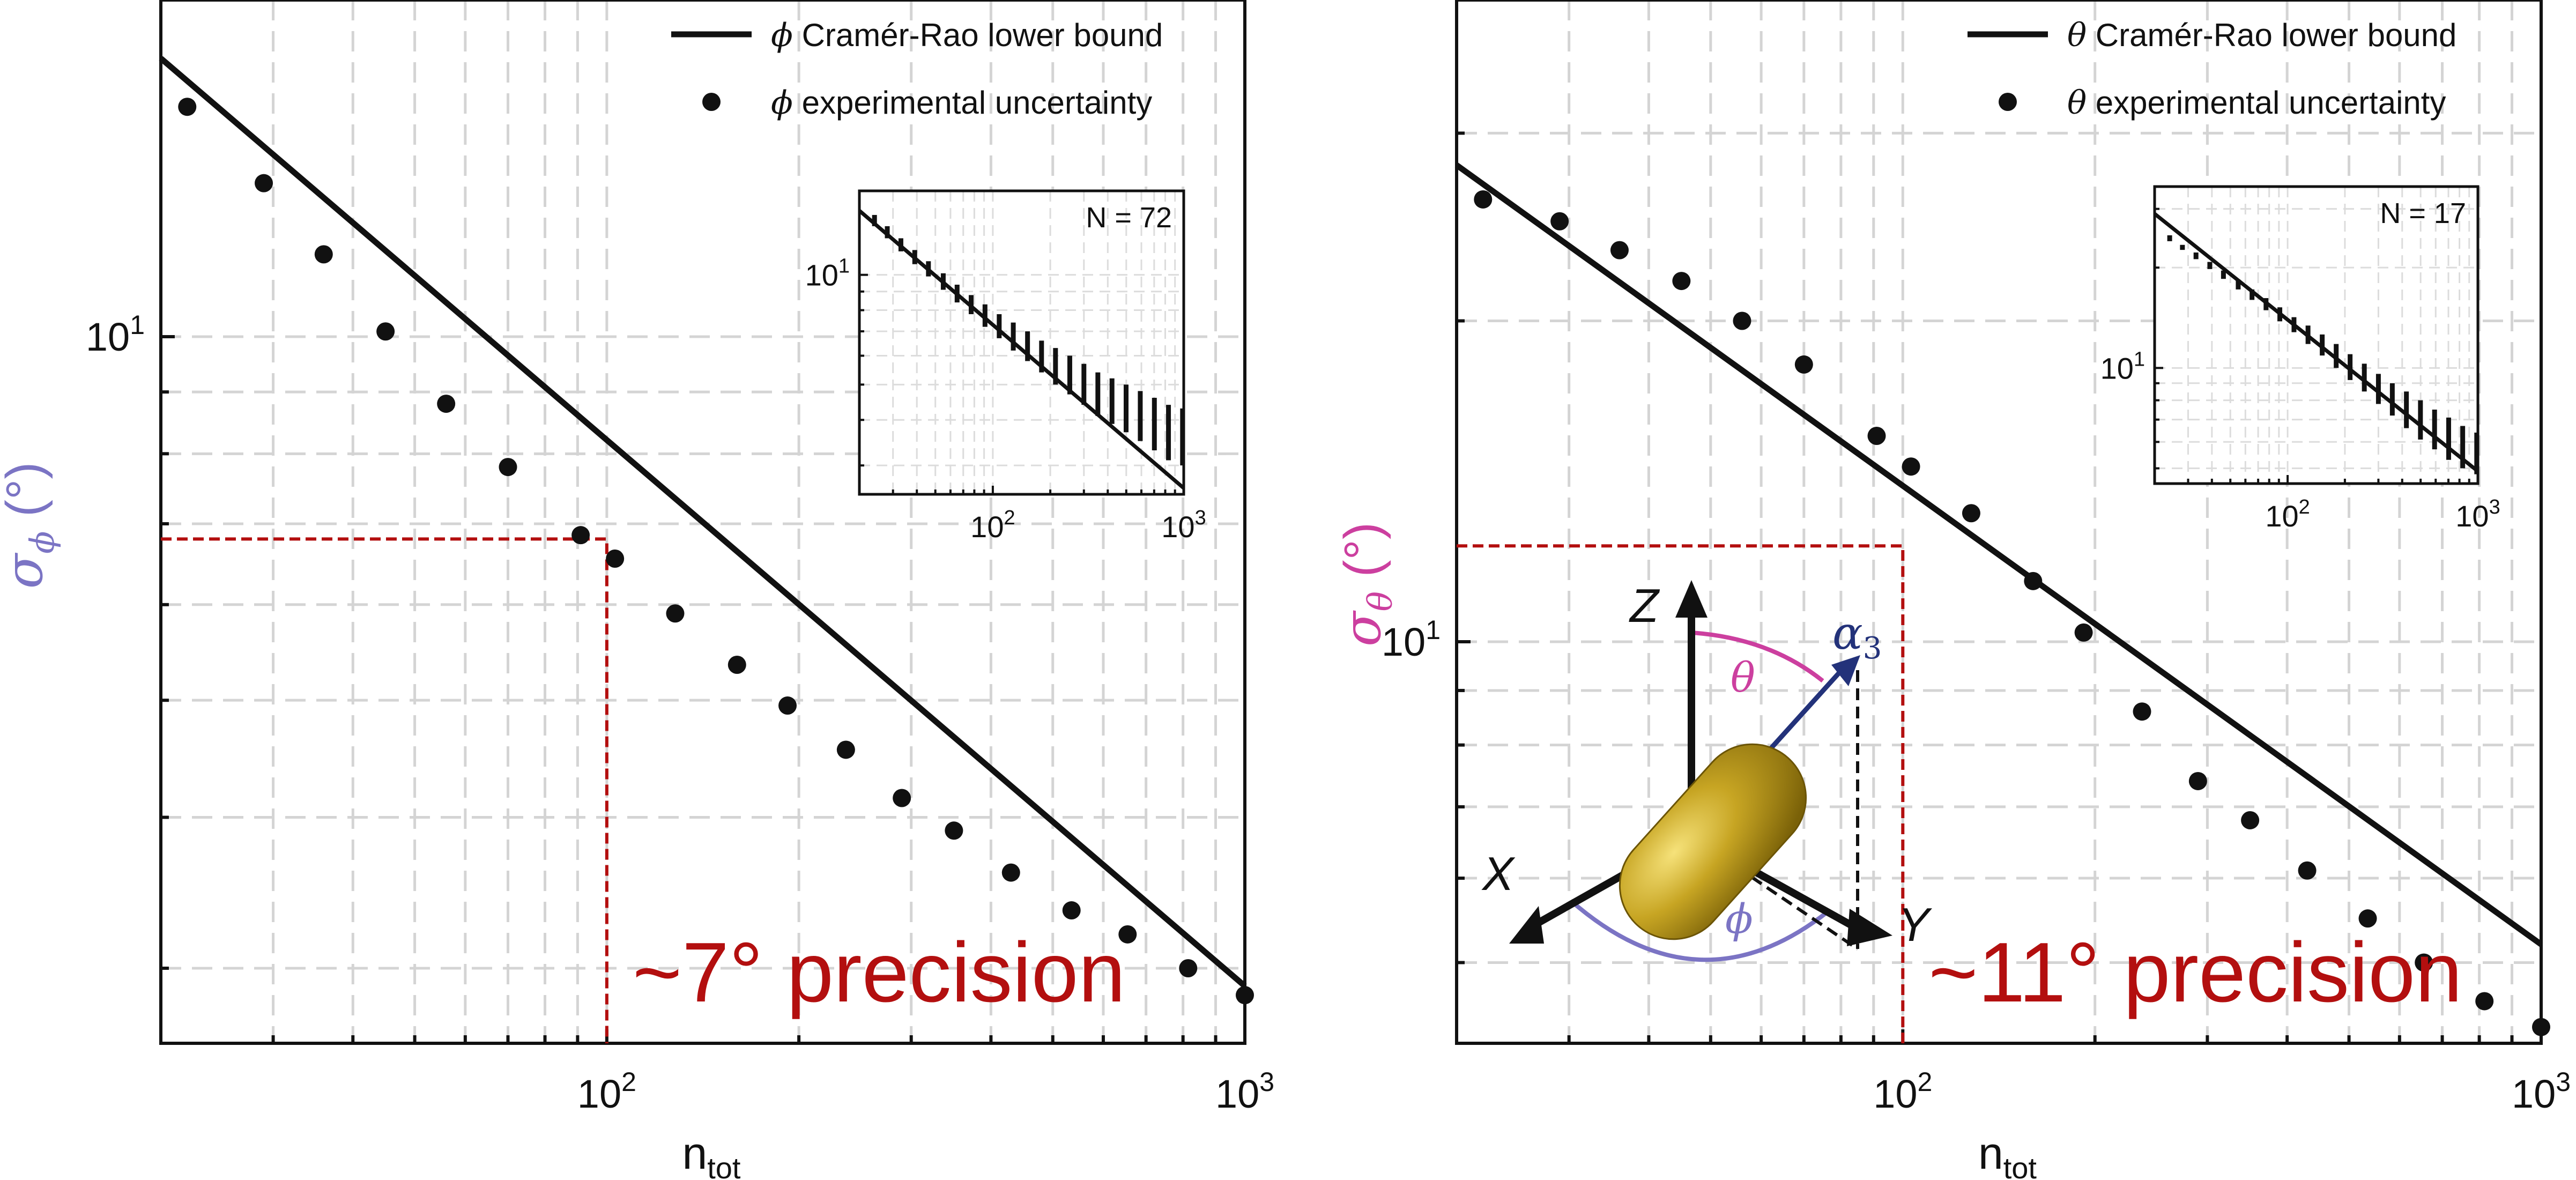  What do you see at coordinates (1129, 218) in the screenshot?
I see `inset-label: N = 72` at bounding box center [1129, 218].